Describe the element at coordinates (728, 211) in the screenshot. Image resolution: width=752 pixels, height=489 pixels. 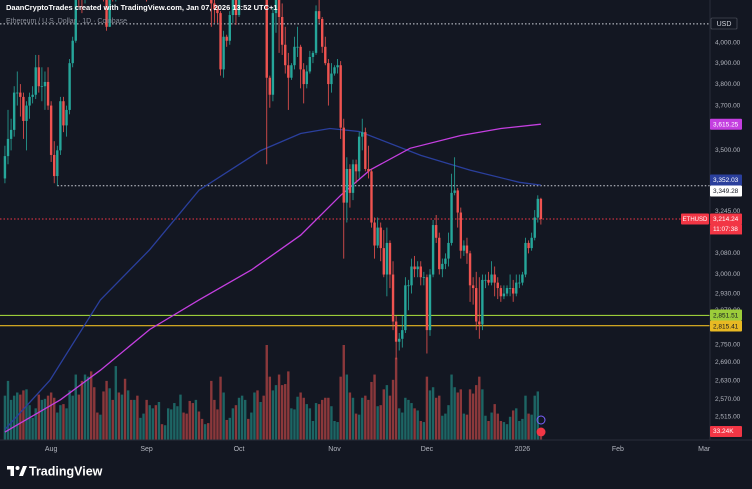
I see `y-tick-label: 3,245.00` at that location.